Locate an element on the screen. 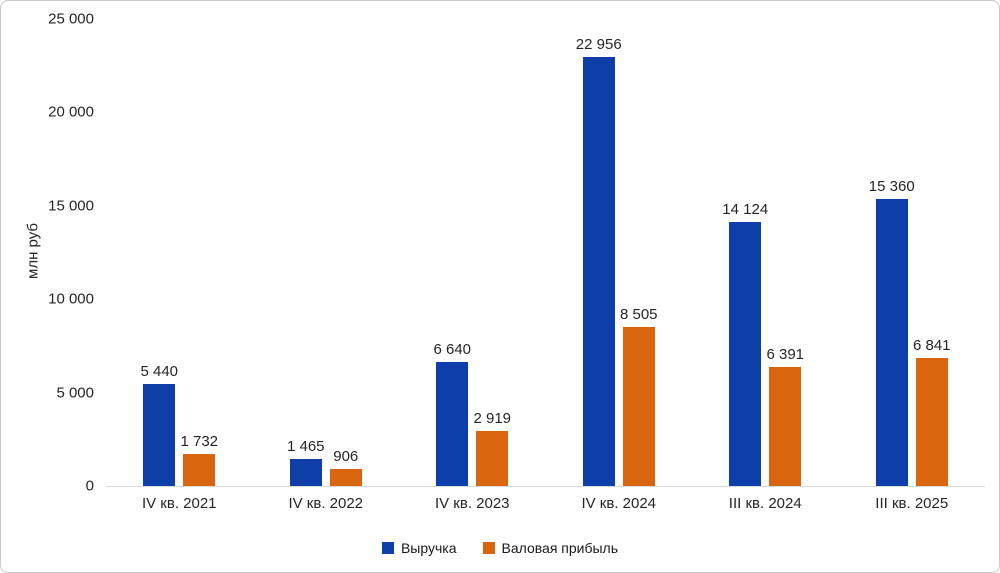 The height and width of the screenshot is (573, 1000). bar-value-label: 6 841 is located at coordinates (931, 346).